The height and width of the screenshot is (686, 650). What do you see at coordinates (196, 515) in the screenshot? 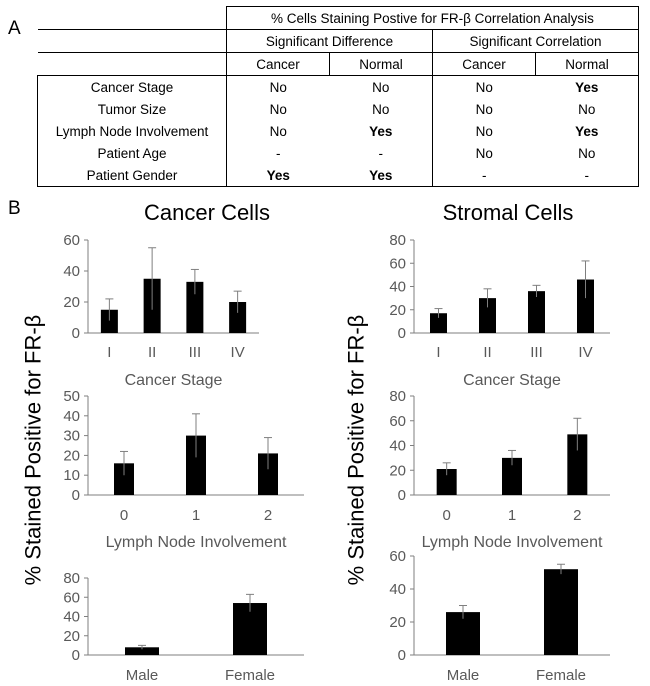
I see `category-label: 1` at bounding box center [196, 515].